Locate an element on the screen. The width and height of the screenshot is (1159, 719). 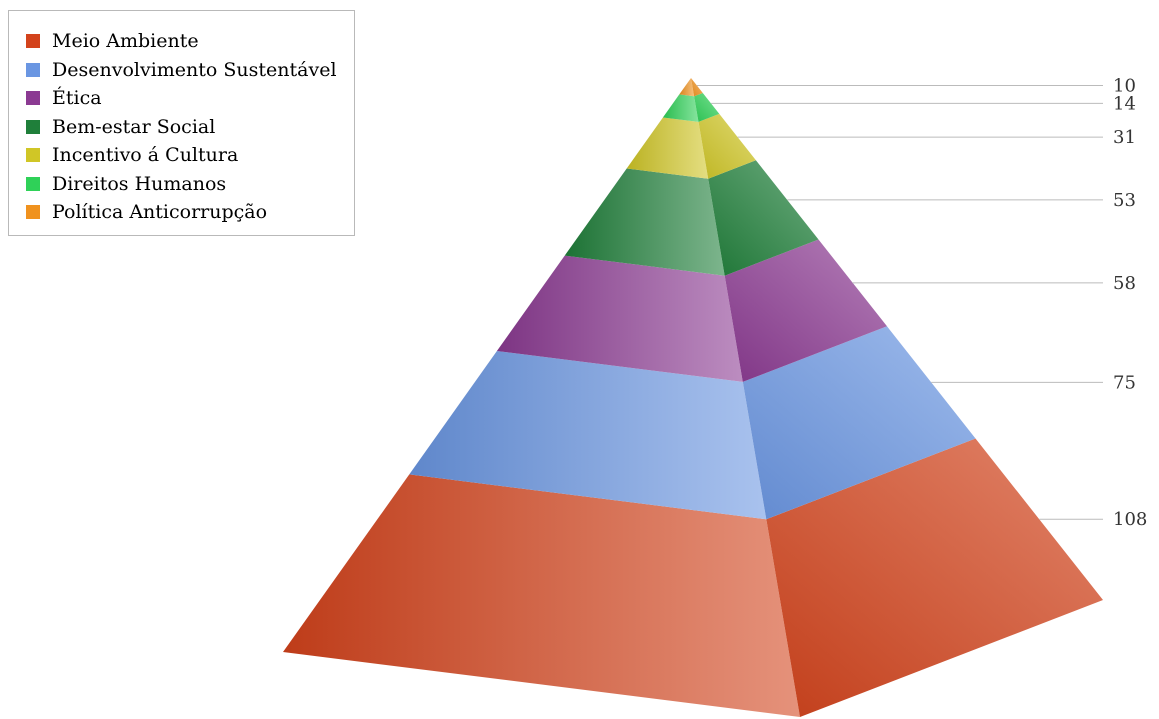
legend-item: Política Anticorrupção is located at coordinates (190, 212).